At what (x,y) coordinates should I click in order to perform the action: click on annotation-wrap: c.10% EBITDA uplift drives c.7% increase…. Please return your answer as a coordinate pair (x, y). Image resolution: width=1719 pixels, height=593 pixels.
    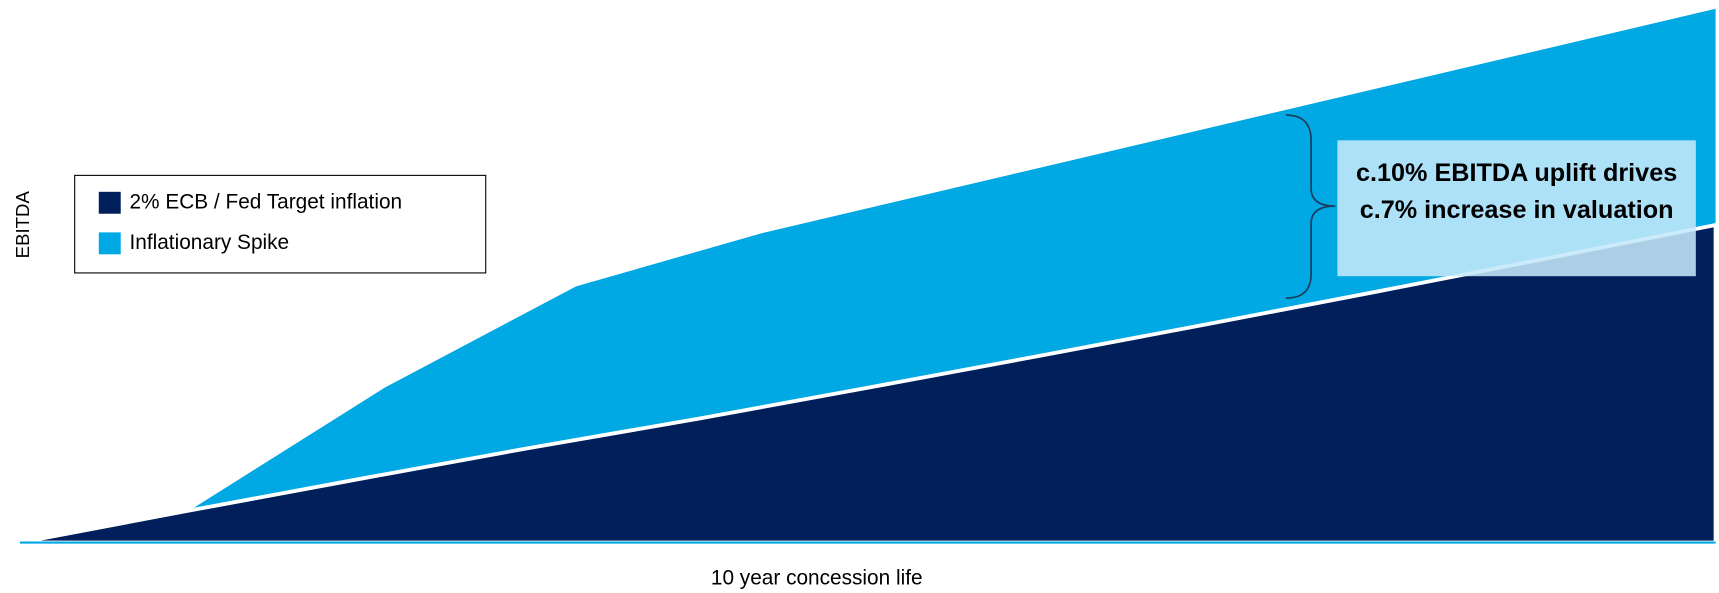
    Looking at the image, I should click on (1516, 190).